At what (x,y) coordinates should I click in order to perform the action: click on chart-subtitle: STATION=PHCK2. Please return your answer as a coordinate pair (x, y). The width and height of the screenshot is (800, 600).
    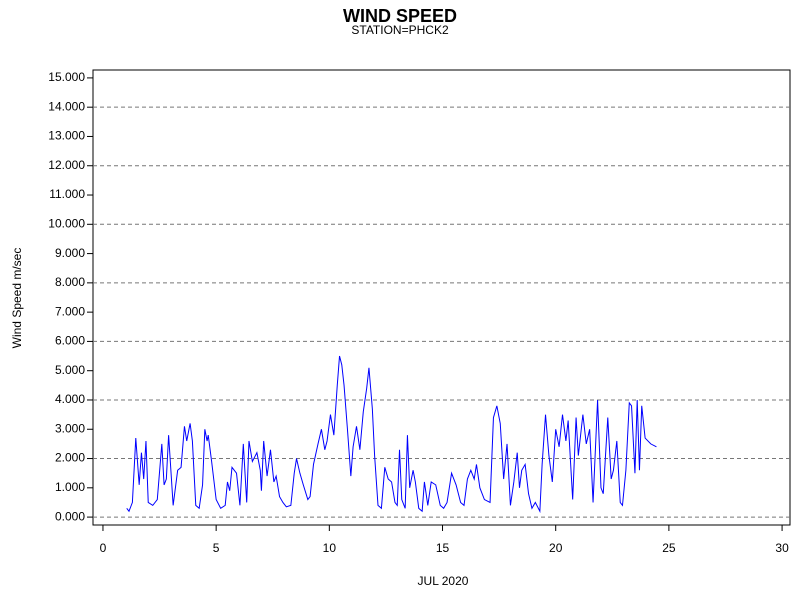
    Looking at the image, I should click on (400, 30).